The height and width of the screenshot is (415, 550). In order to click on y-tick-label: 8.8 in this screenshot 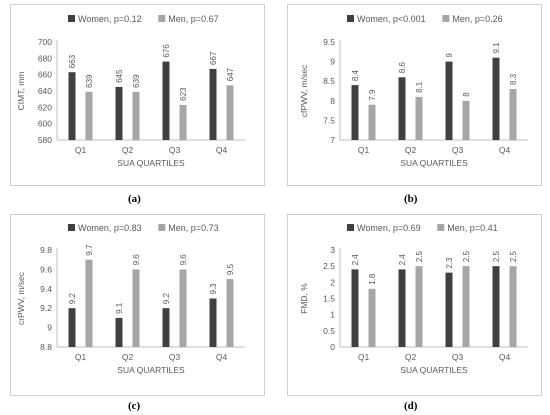, I will do `click(46, 347)`.